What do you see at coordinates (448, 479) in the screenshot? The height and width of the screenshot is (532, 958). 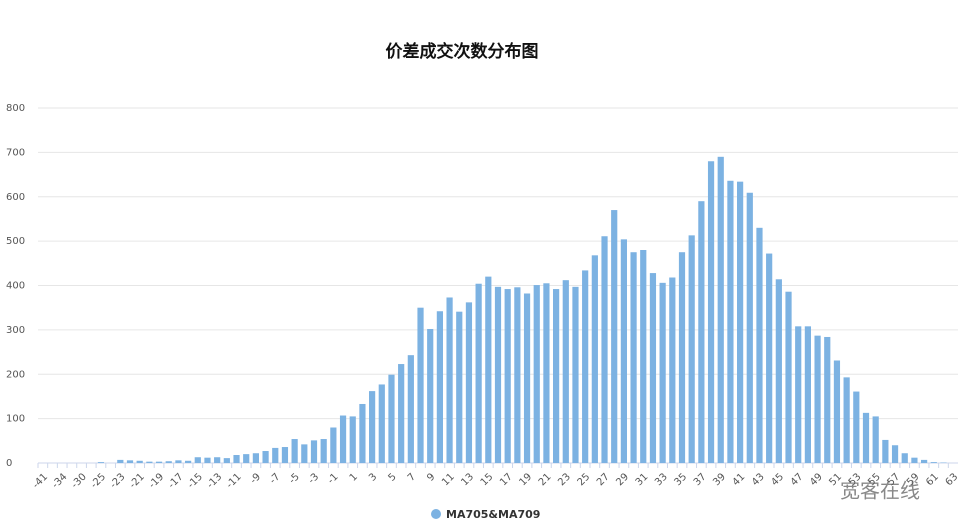 I see `x-tick-label: 11` at bounding box center [448, 479].